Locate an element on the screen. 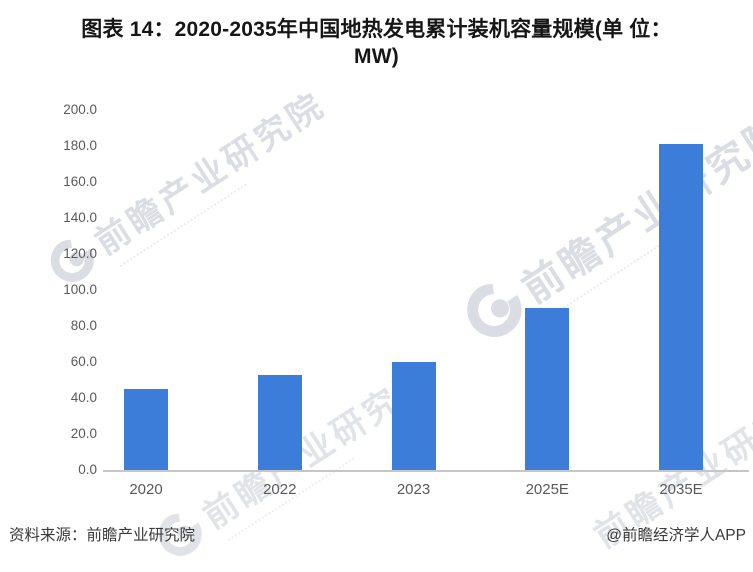 The height and width of the screenshot is (572, 753). footer: 资料来源：前瞻产业研究院 @前瞻经济学人APP is located at coordinates (377, 534).